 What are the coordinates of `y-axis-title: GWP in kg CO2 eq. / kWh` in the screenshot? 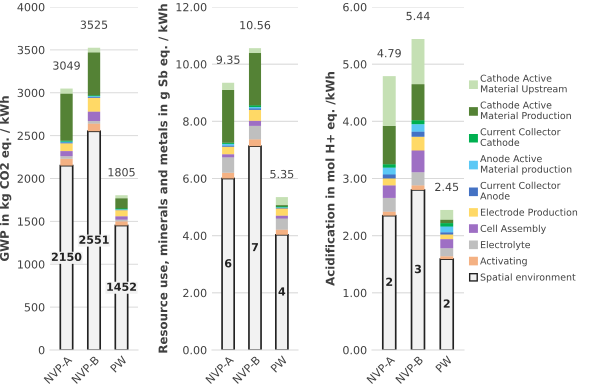 It's located at (6, 179).